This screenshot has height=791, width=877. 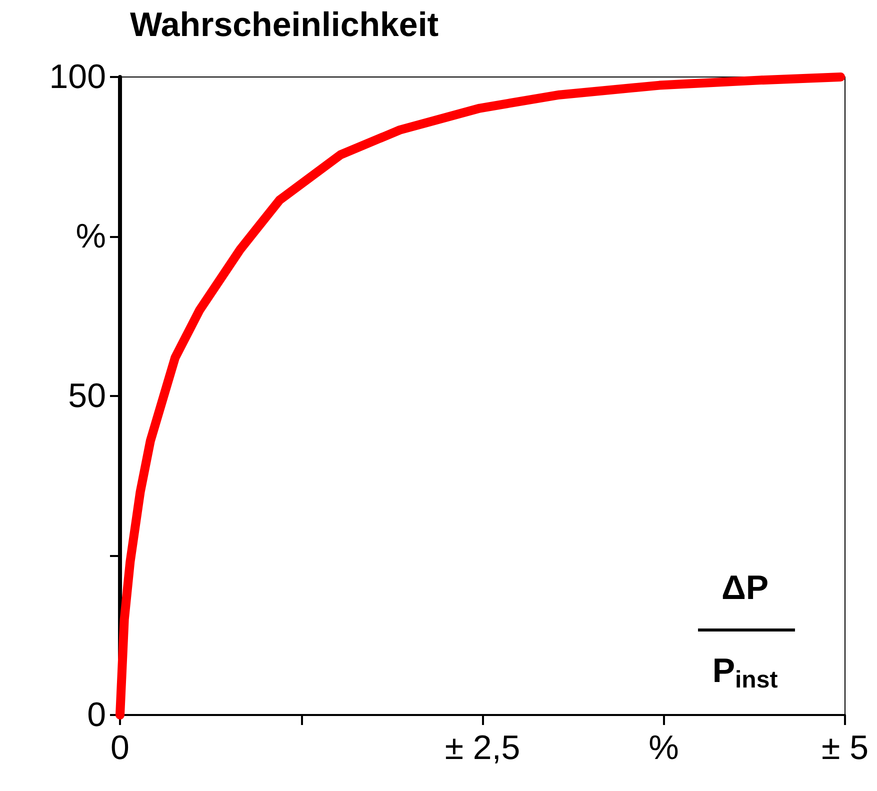 I want to click on x-tick-label: 0, so click(x=120, y=748).